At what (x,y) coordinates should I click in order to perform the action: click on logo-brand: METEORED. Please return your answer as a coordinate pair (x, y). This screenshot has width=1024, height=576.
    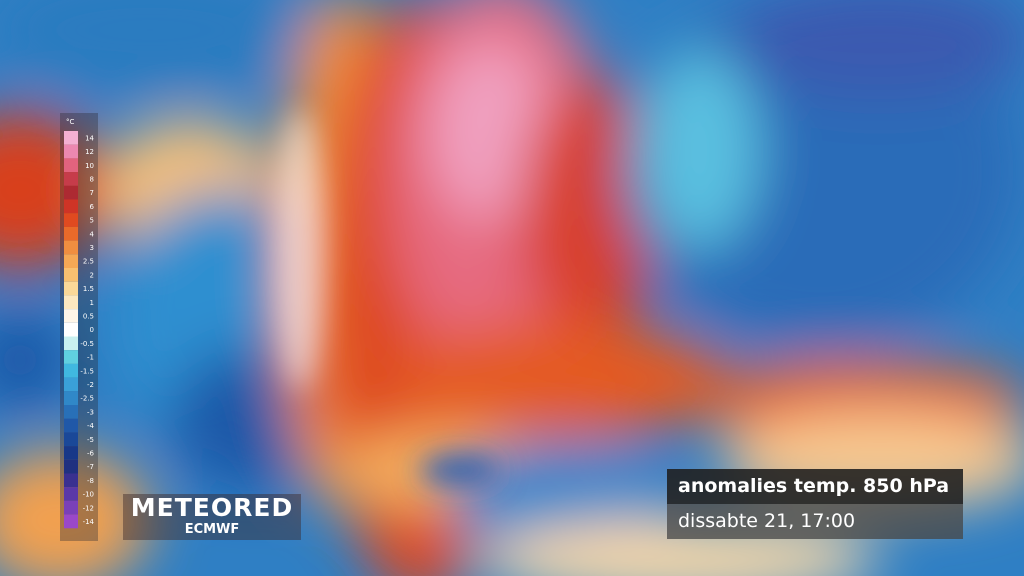
    Looking at the image, I should click on (212, 507).